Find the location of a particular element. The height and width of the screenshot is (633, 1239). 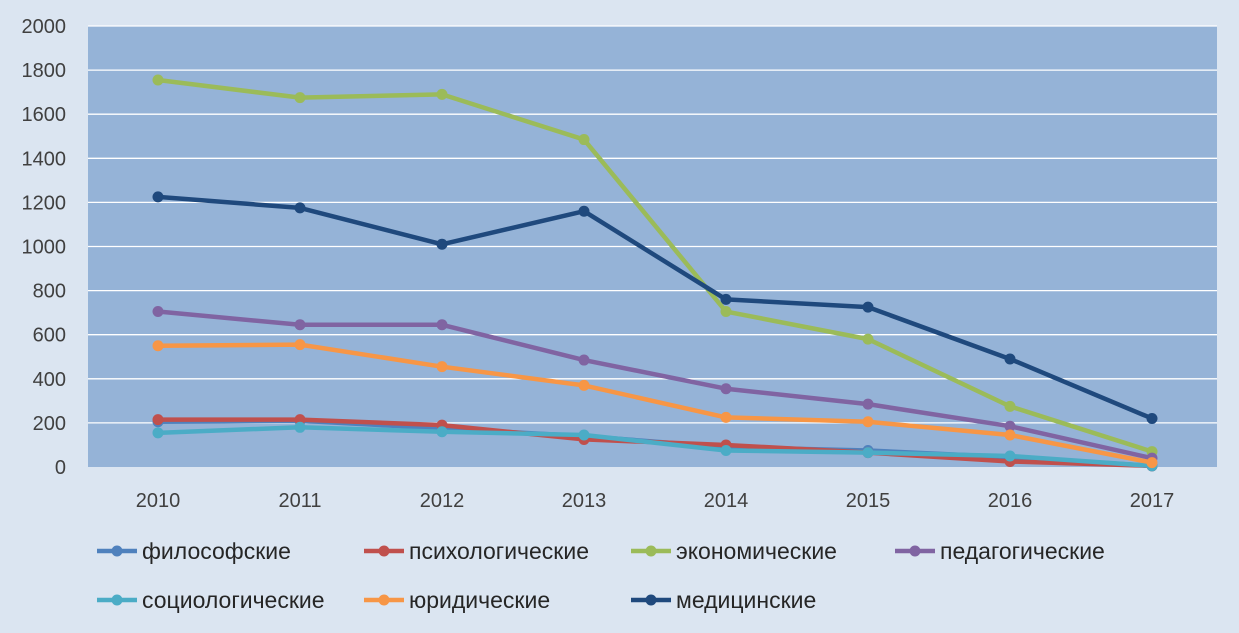

legend-item: юридические is located at coordinates (457, 600).